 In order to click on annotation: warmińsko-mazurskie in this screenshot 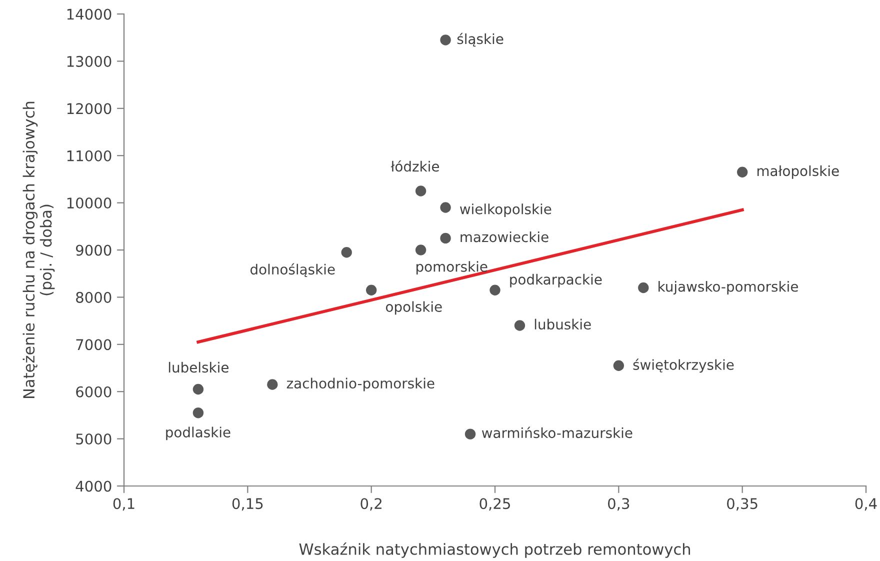, I will do `click(557, 432)`.